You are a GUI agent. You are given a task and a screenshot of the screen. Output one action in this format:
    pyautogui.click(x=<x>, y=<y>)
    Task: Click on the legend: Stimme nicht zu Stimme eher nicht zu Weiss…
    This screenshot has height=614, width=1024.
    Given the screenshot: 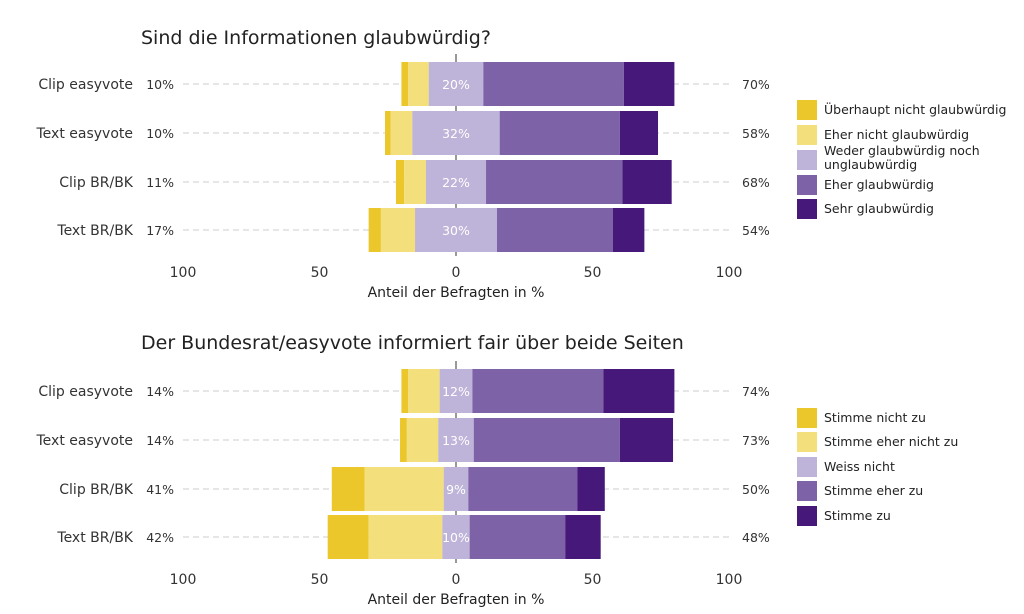 What is the action you would take?
    pyautogui.click(x=877, y=467)
    